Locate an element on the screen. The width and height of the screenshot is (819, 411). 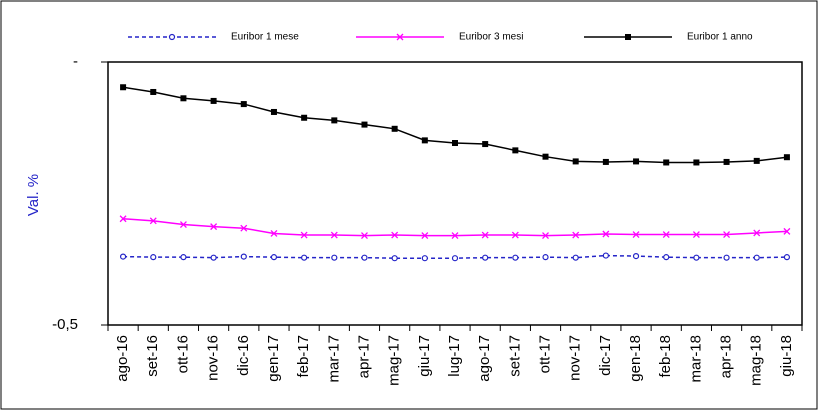
x-tick-label: set-16 is located at coordinates (152, 356).